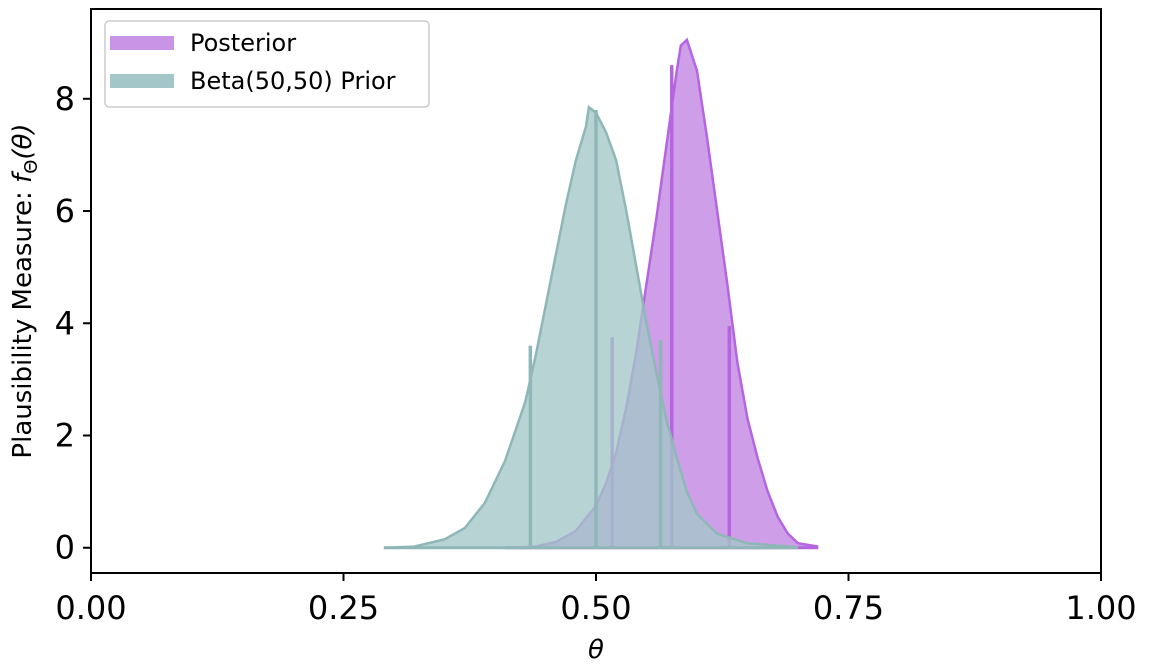 The image size is (1152, 672). I want to click on x-axis-label: θ, so click(596, 650).